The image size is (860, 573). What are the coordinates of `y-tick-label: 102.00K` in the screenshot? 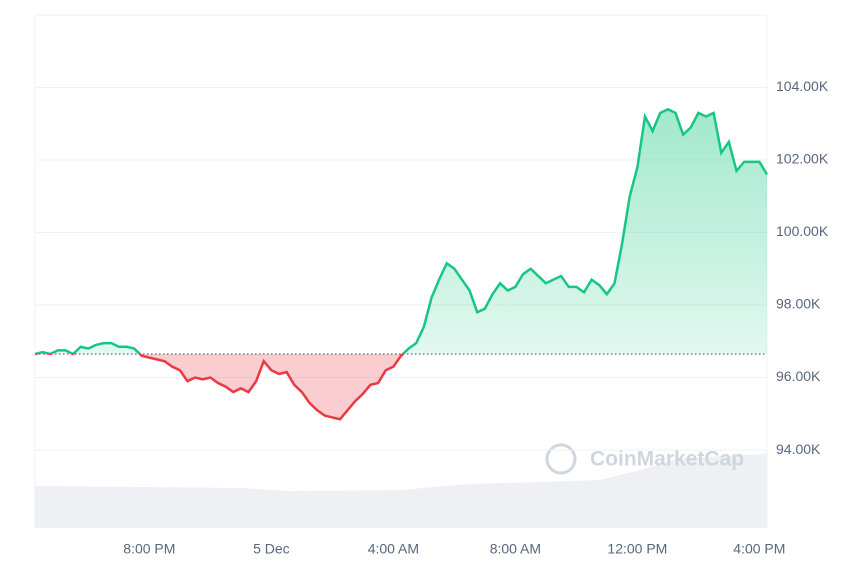 It's located at (802, 159).